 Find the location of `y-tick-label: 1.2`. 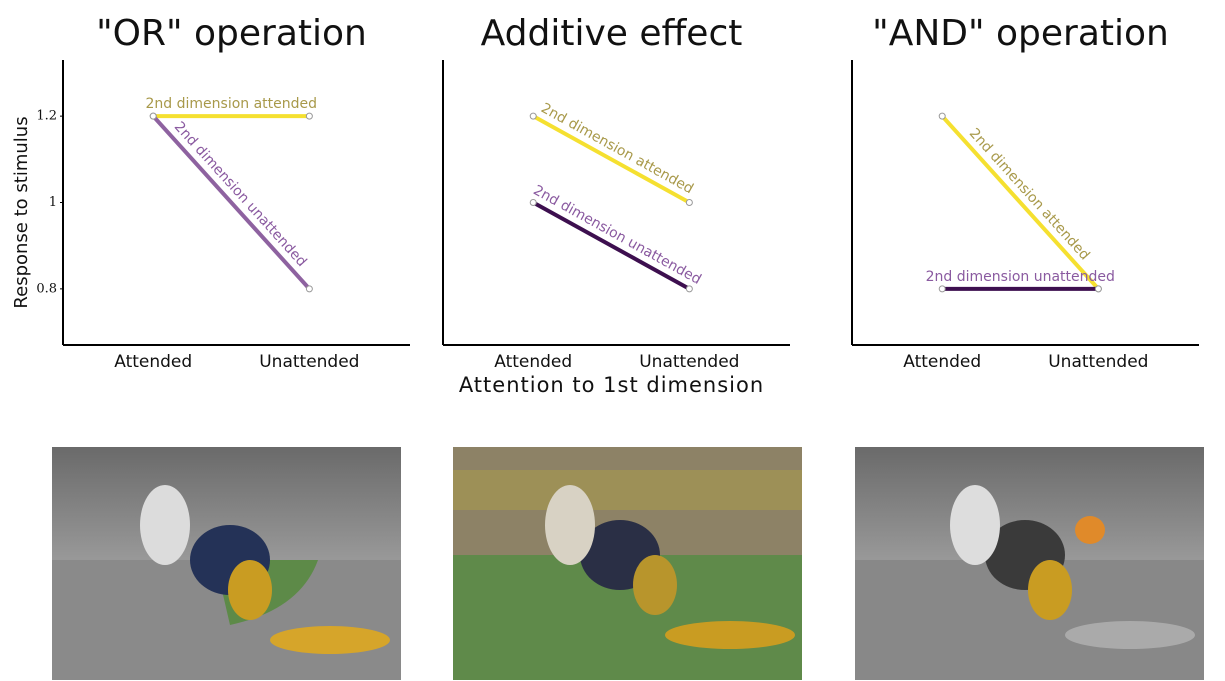

y-tick-label: 1.2 is located at coordinates (46, 116).